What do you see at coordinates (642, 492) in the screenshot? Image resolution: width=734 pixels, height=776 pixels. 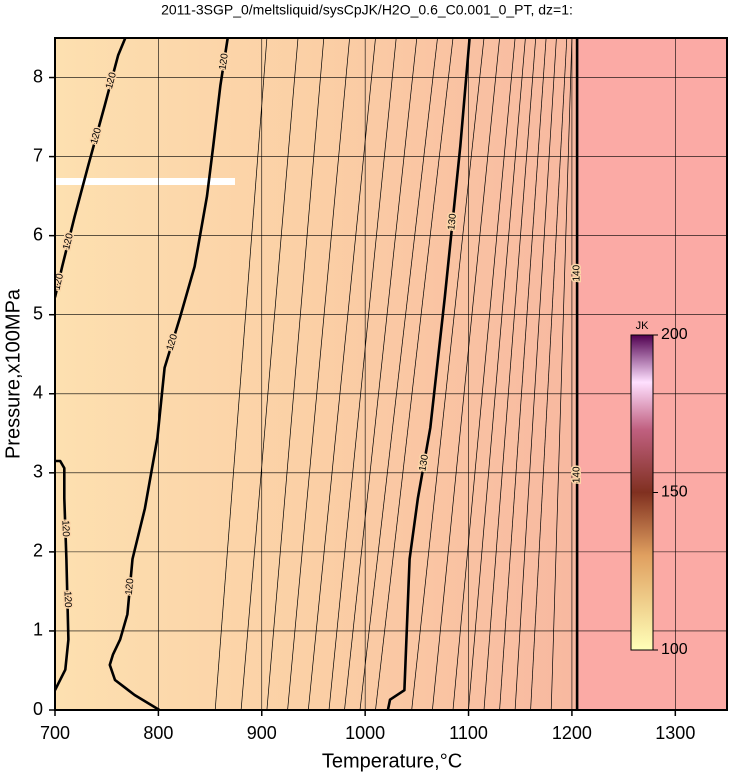 I see `colorbar` at bounding box center [642, 492].